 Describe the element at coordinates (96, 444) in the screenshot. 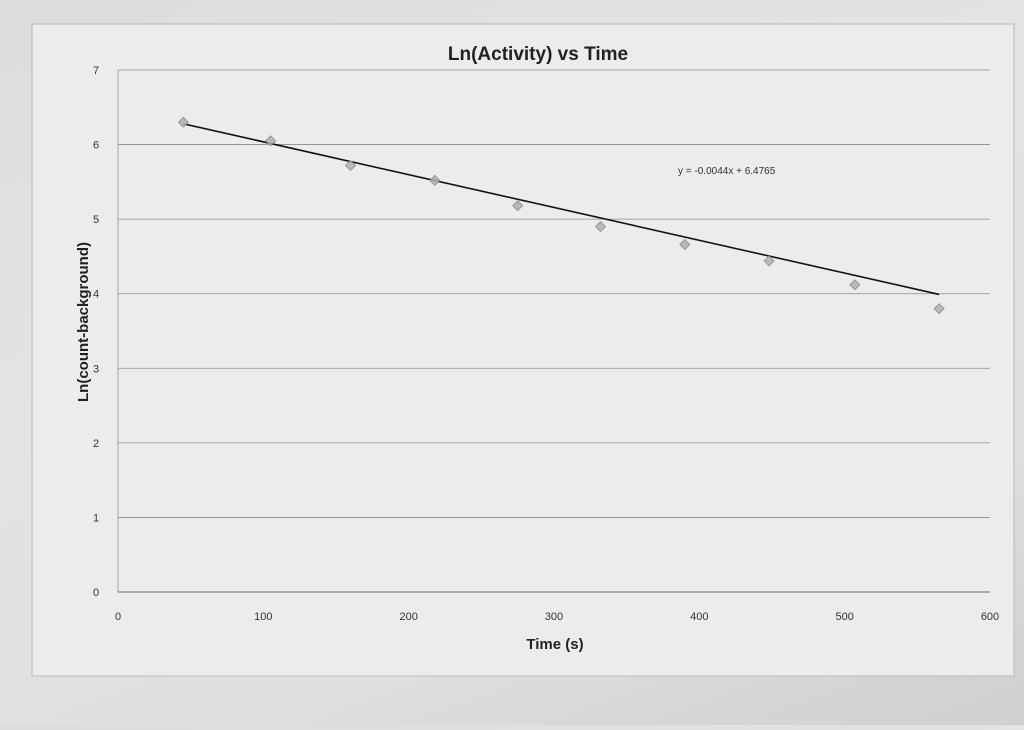

I see `y-tick-label: 2` at that location.